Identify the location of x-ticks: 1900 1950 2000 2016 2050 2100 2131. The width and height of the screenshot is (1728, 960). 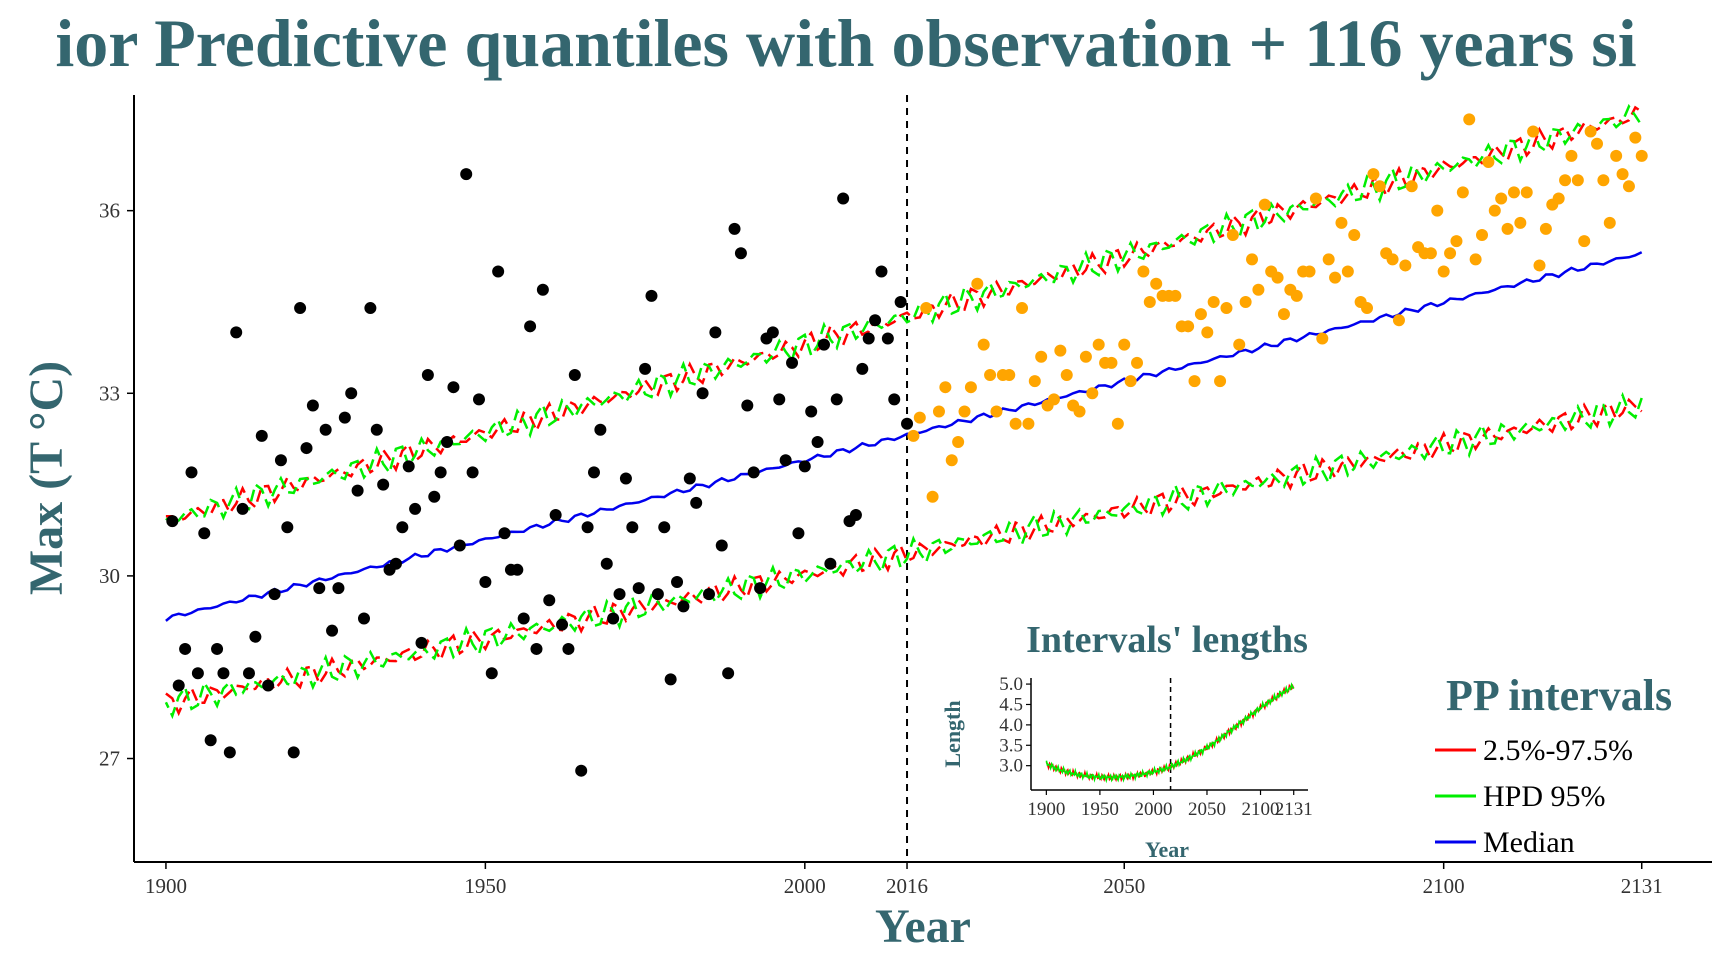
(904, 880).